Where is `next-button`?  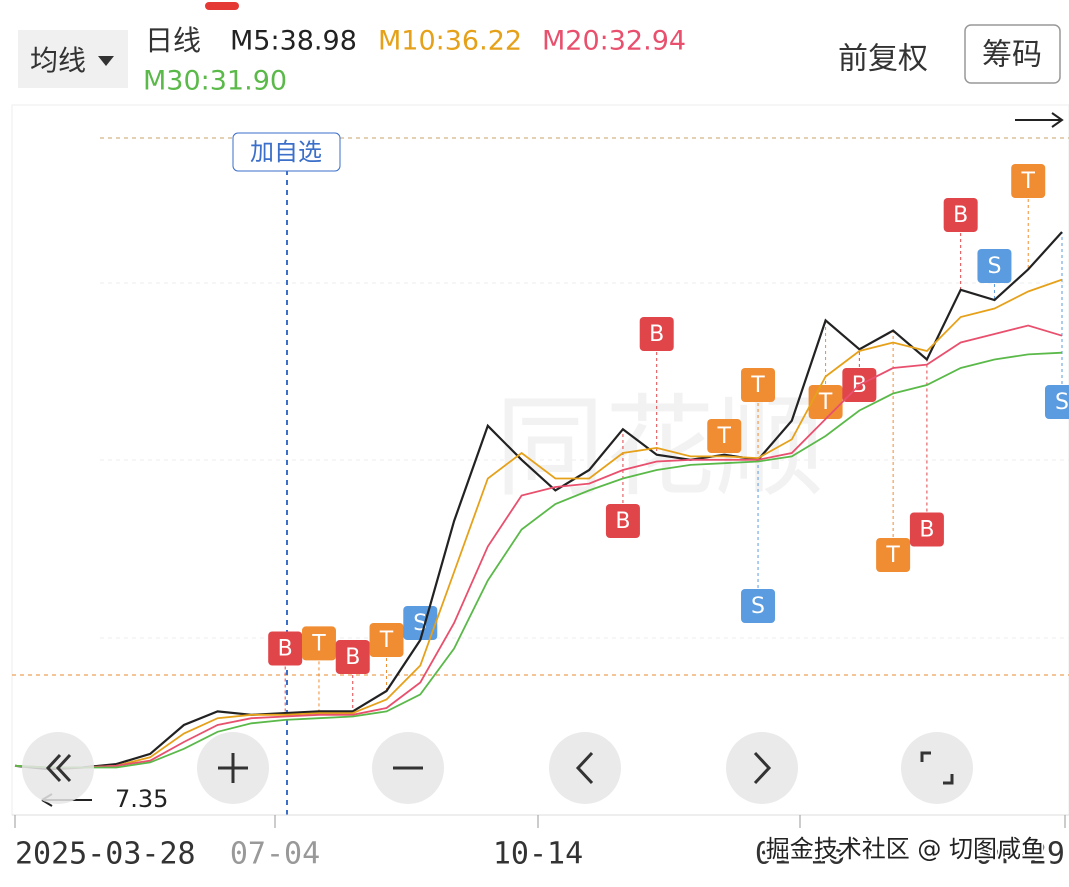
next-button is located at coordinates (762, 768).